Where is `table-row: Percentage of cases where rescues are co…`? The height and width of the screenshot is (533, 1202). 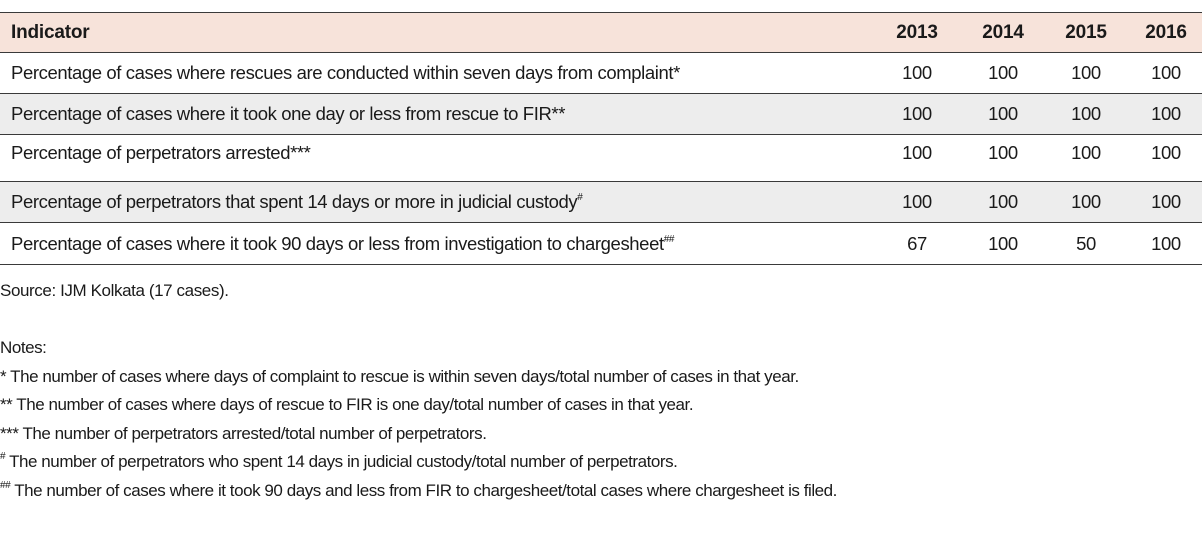 table-row: Percentage of cases where rescues are co… is located at coordinates (601, 73).